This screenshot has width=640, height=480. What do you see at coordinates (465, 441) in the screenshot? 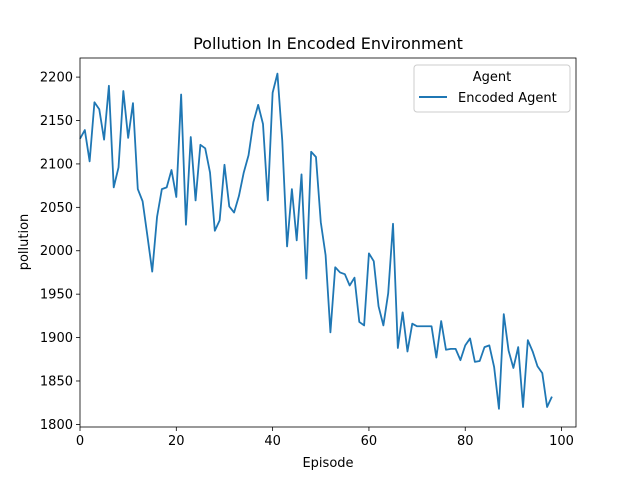
I see `x-tick-label: 80` at bounding box center [465, 441].